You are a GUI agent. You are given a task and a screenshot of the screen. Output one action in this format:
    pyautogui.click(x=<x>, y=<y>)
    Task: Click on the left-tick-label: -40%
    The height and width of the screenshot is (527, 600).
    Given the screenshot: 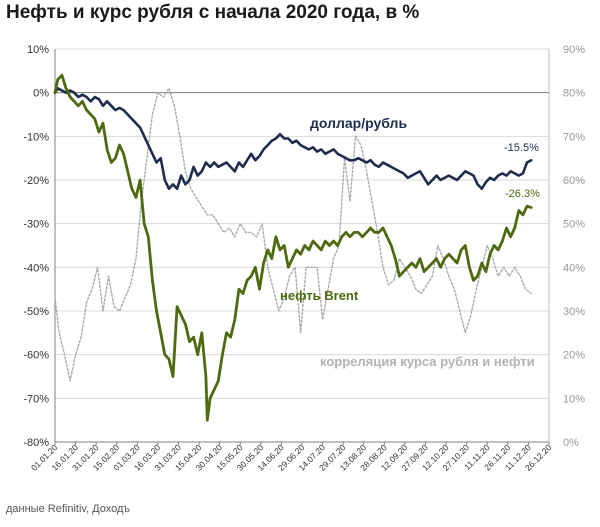 What is the action you would take?
    pyautogui.click(x=36, y=268)
    